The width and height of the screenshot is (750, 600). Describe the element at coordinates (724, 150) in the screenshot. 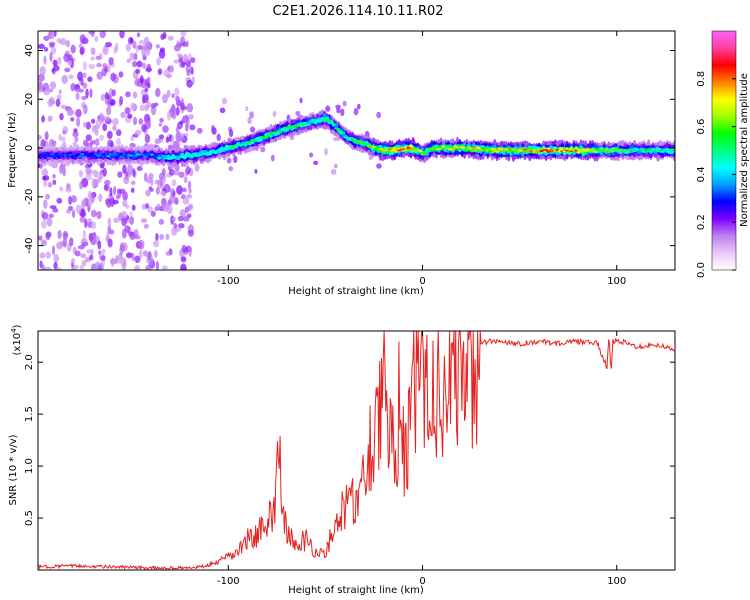

I see `colorbar-frame` at that location.